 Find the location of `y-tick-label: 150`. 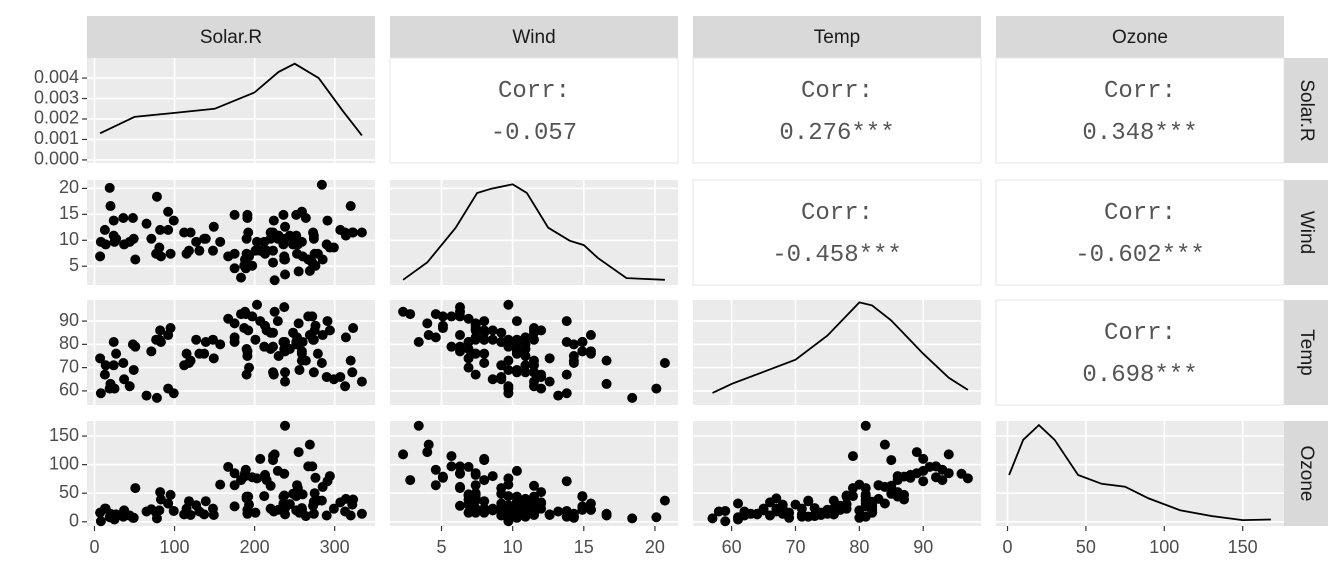

y-tick-label: 150 is located at coordinates (64, 435).